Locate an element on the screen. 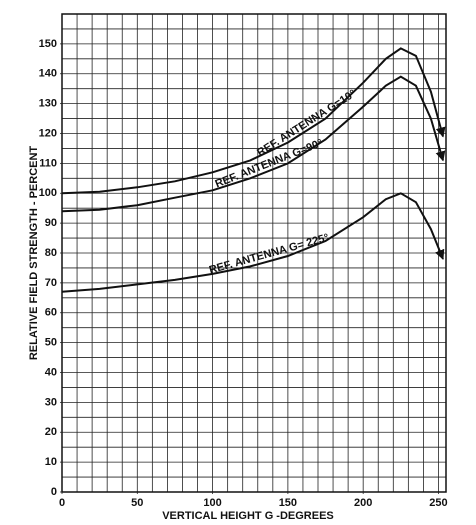  y-tick-label: 20 is located at coordinates (51, 432).